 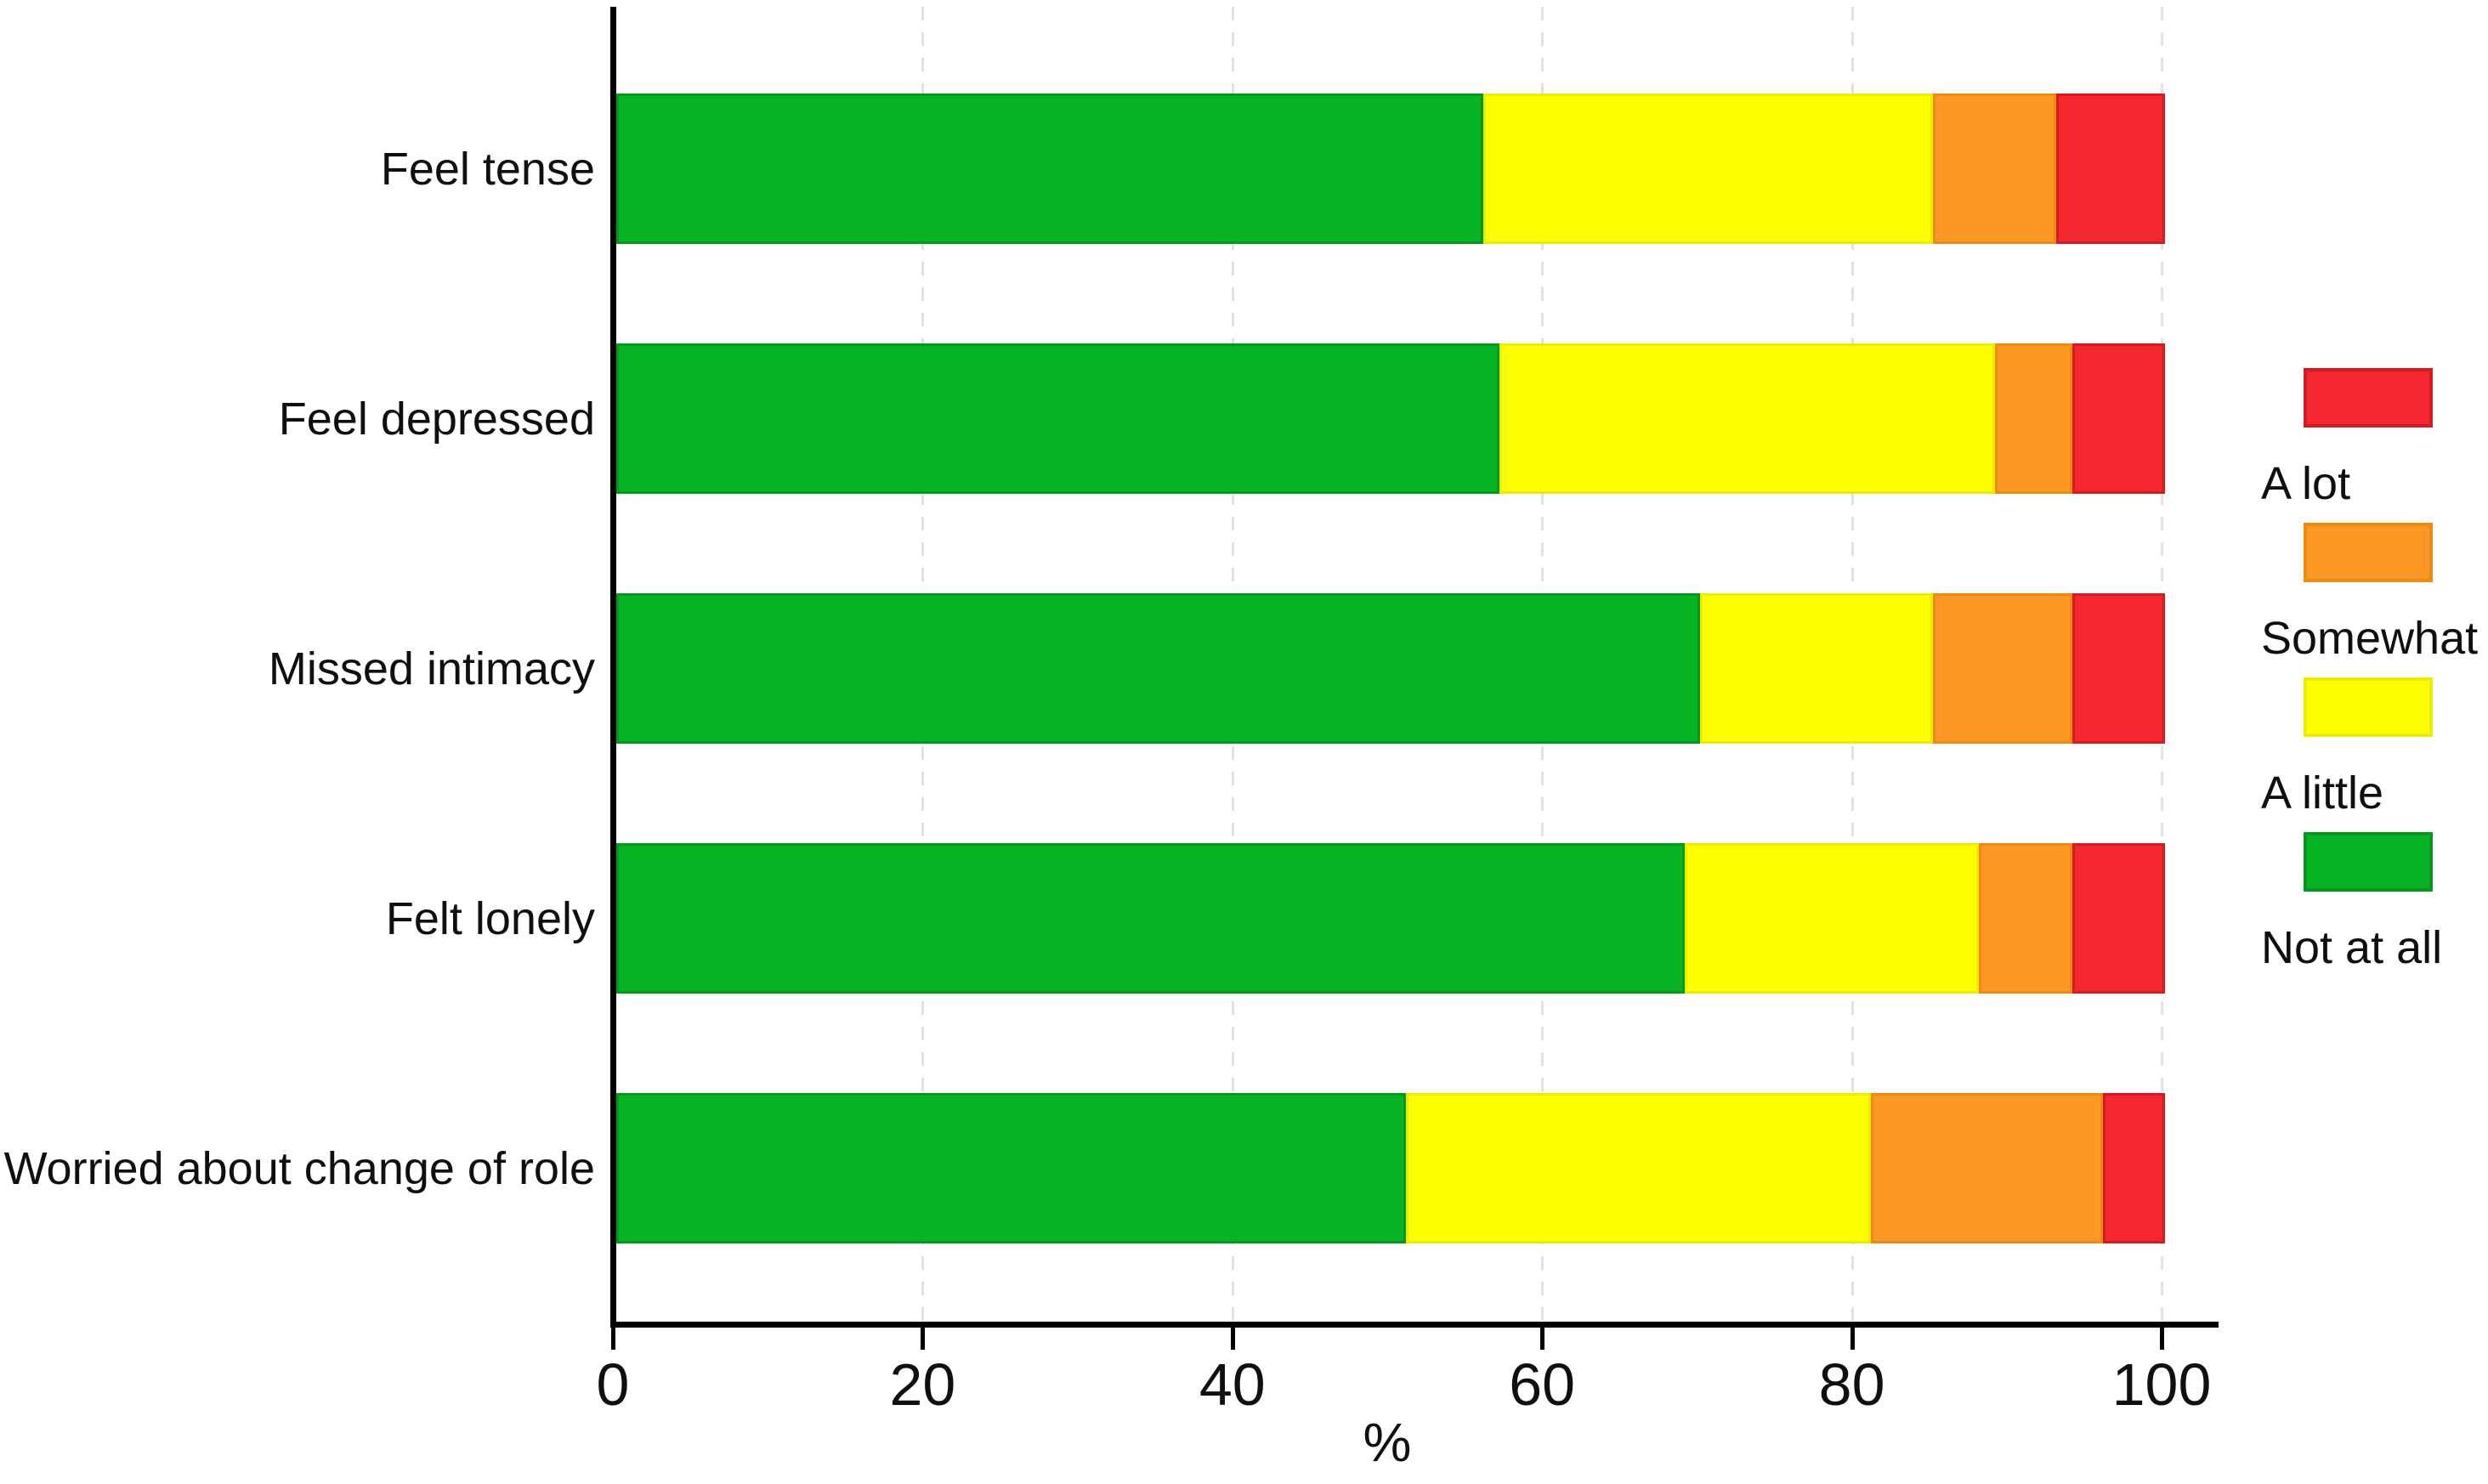 I want to click on legend-swatch-a-little, so click(x=2368, y=707).